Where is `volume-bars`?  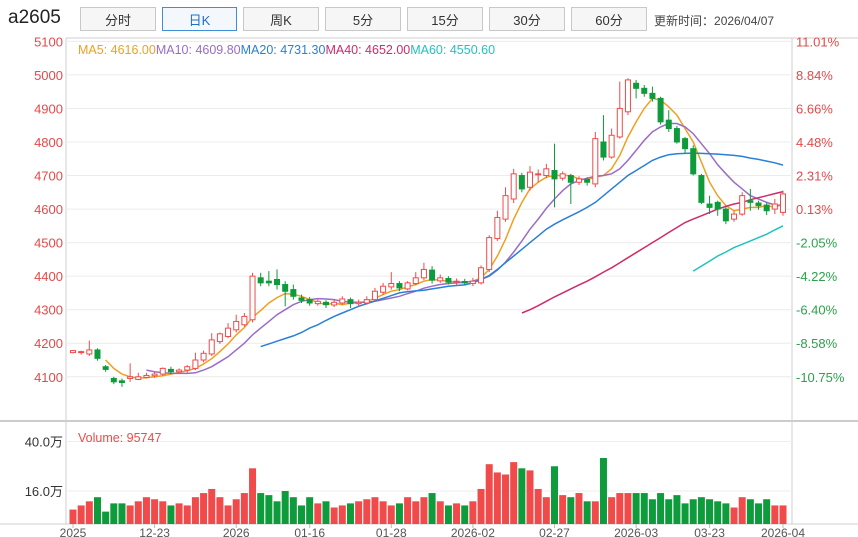 volume-bars is located at coordinates (428, 491).